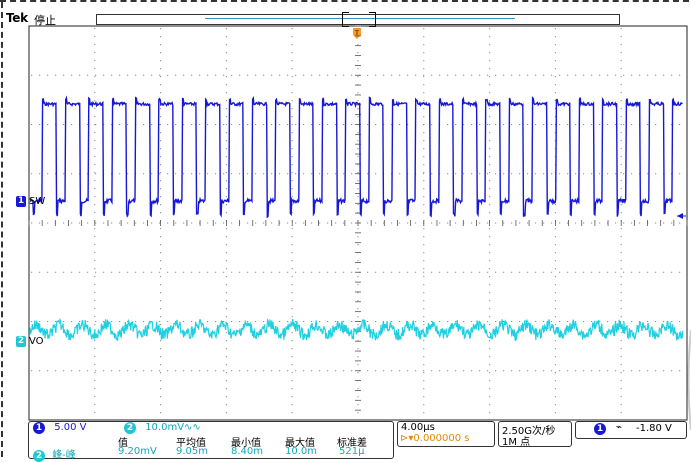 Image resolution: width=691 pixels, height=462 pixels. I want to click on measure-header-stddev: 标准差, so click(352, 443).